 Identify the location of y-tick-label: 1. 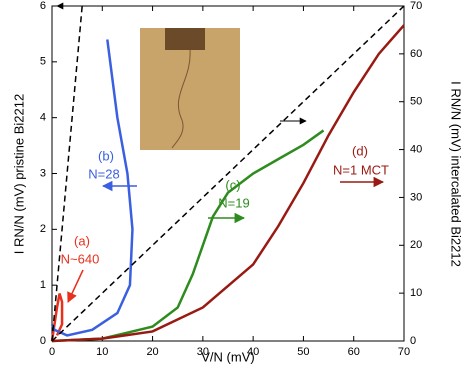
(43, 285).